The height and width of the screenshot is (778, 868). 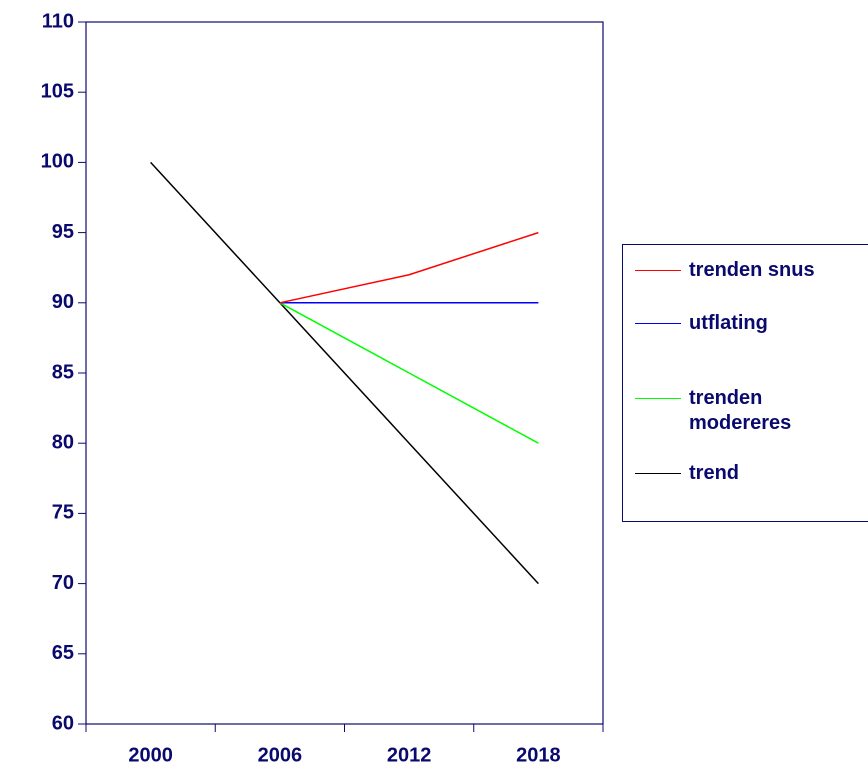 What do you see at coordinates (728, 323) in the screenshot?
I see `legend-label: utflating` at bounding box center [728, 323].